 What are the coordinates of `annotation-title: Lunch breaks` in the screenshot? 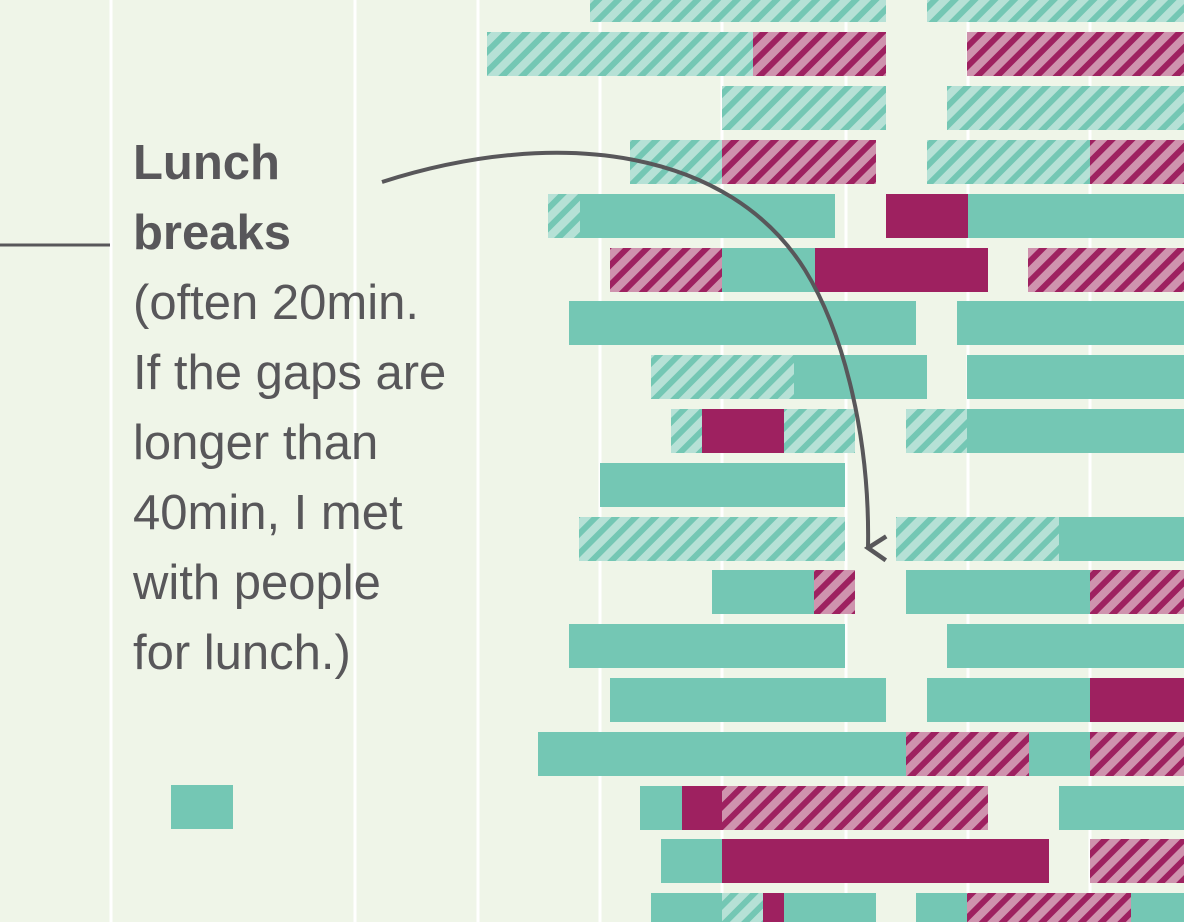 It's located at (212, 198).